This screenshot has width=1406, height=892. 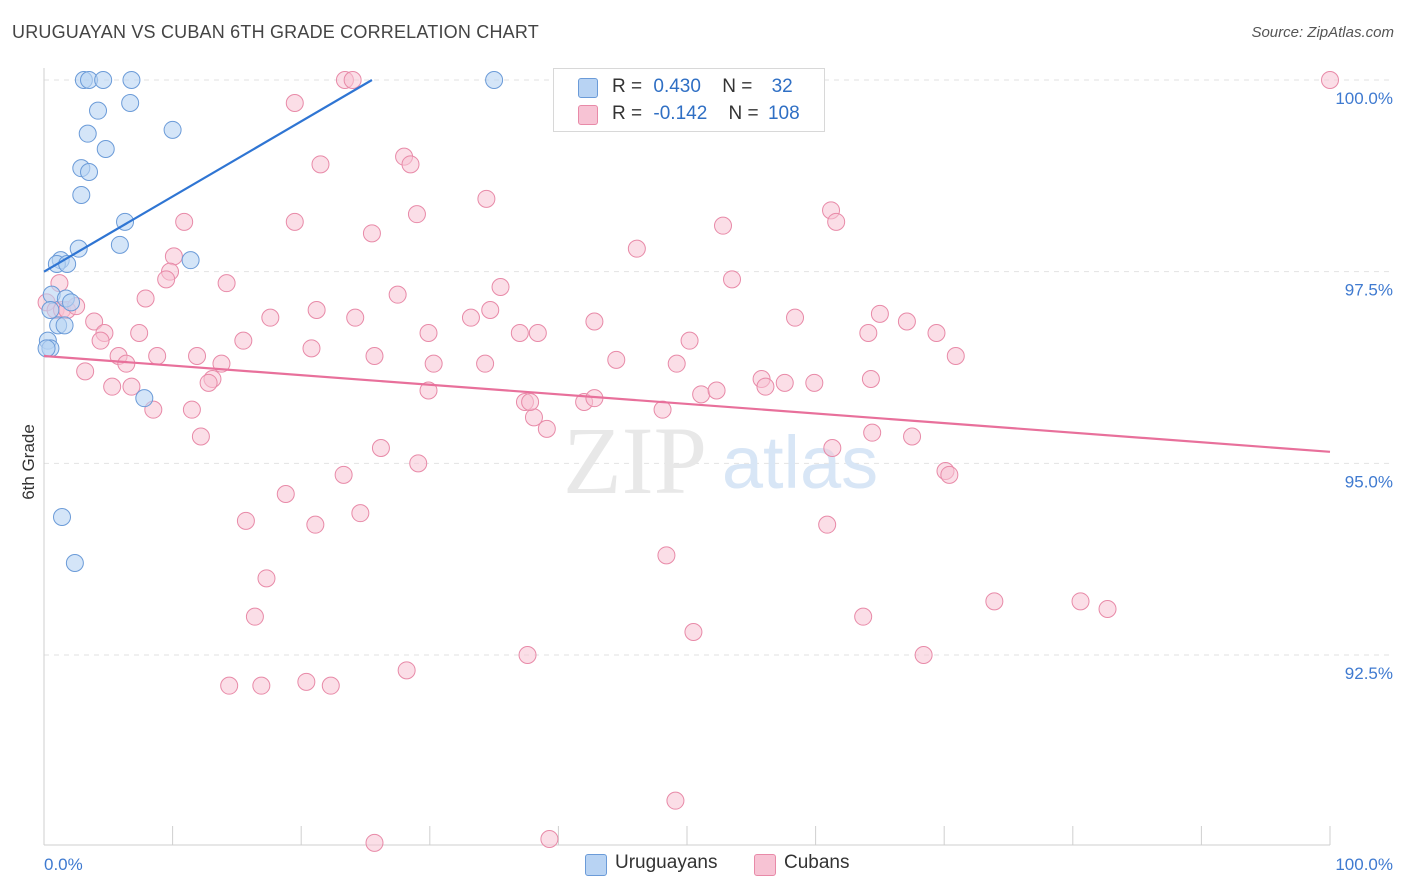 What do you see at coordinates (208, 176) in the screenshot?
I see `uruguayans-trend-line` at bounding box center [208, 176].